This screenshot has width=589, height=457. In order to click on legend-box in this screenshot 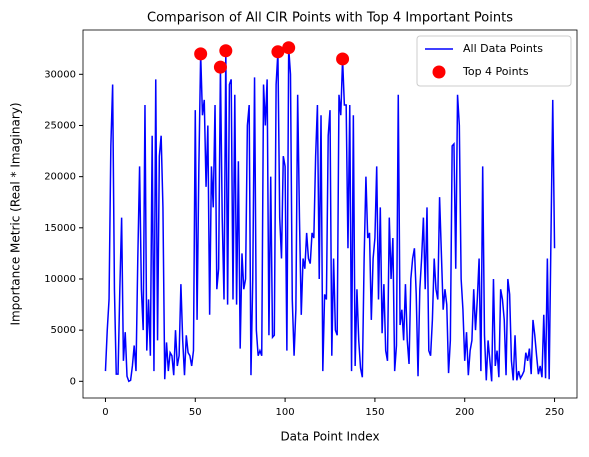, I will do `click(494, 61)`.